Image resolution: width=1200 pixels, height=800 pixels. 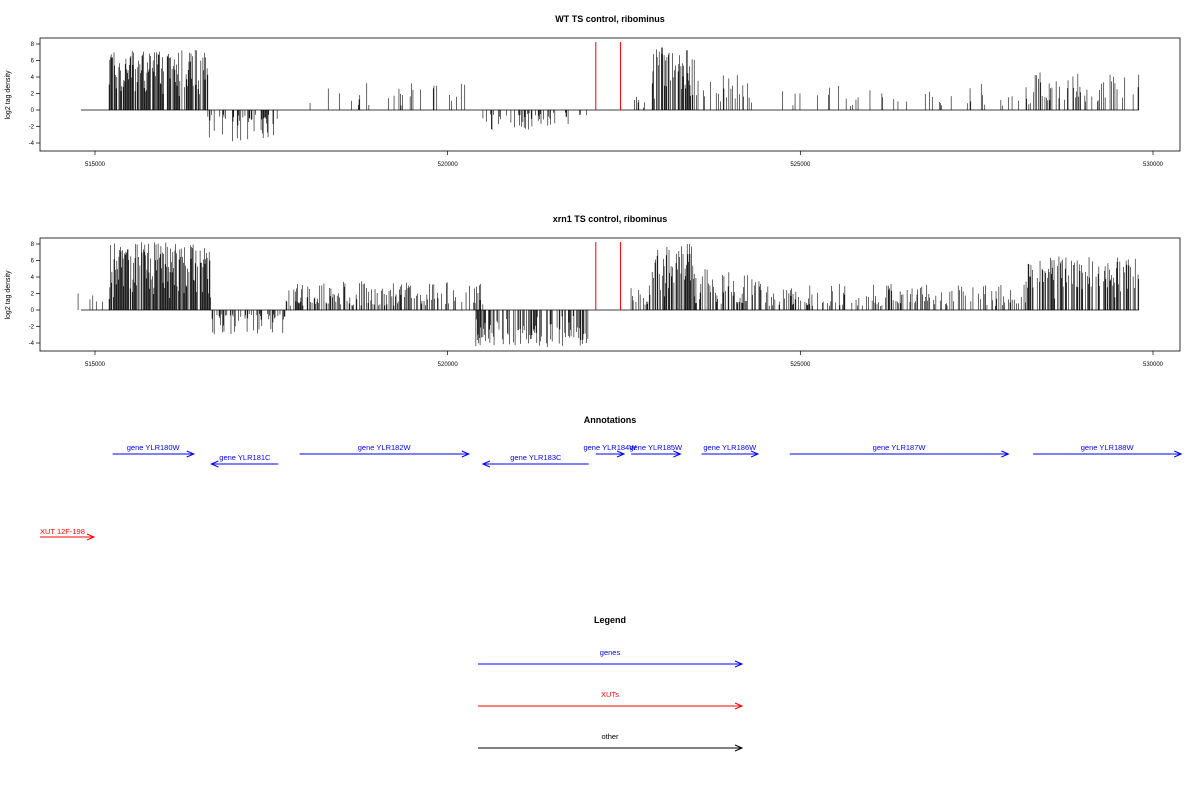 I want to click on panel-xrn1-bars, so click(x=608, y=294).